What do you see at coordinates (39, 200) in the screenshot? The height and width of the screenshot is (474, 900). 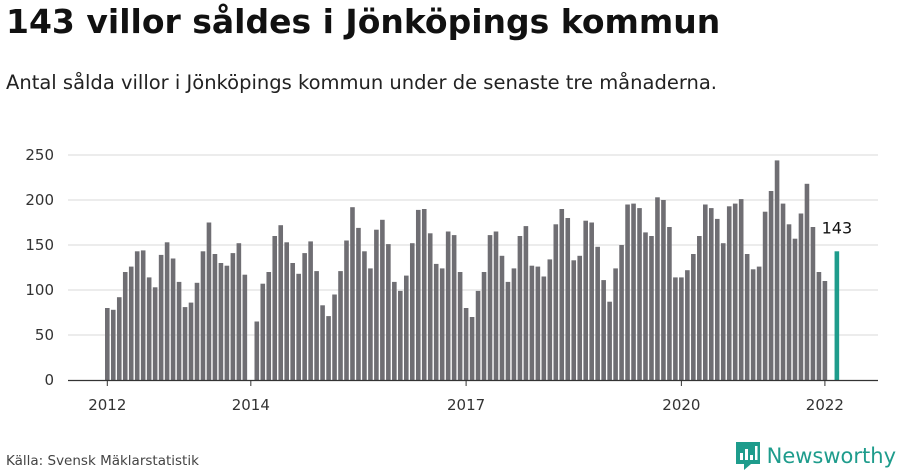 I see `y-tick-label: 200` at bounding box center [39, 200].